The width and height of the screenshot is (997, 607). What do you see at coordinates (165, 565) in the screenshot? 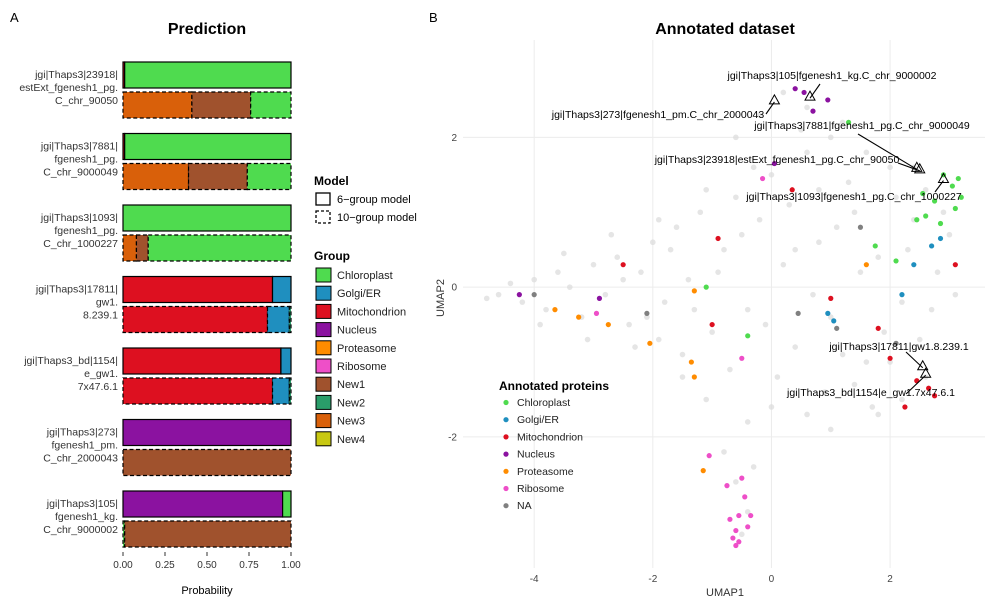
I see `x-tick-label: 0.25` at bounding box center [165, 565].